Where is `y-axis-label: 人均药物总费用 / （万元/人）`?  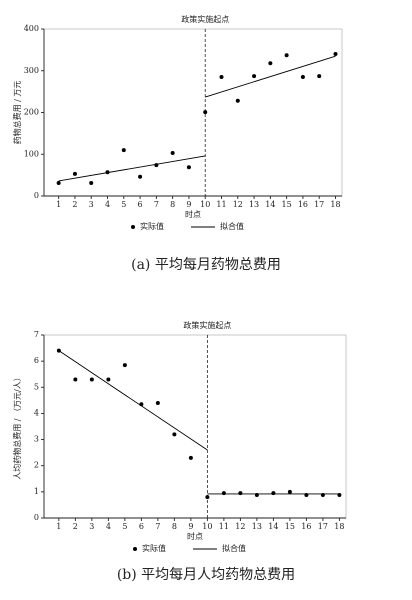 y-axis-label: 人均药物总费用 / （万元/人） is located at coordinates (17, 426).